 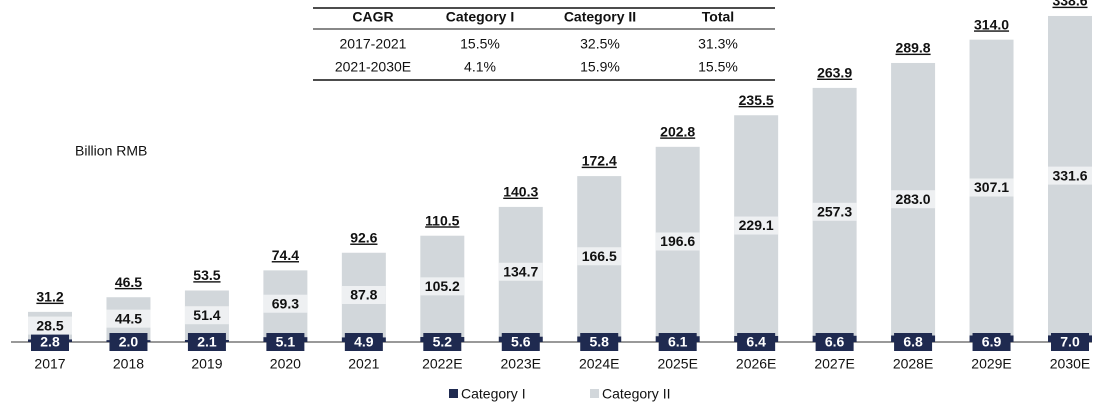 I want to click on data-label: 5.1, so click(x=286, y=342).